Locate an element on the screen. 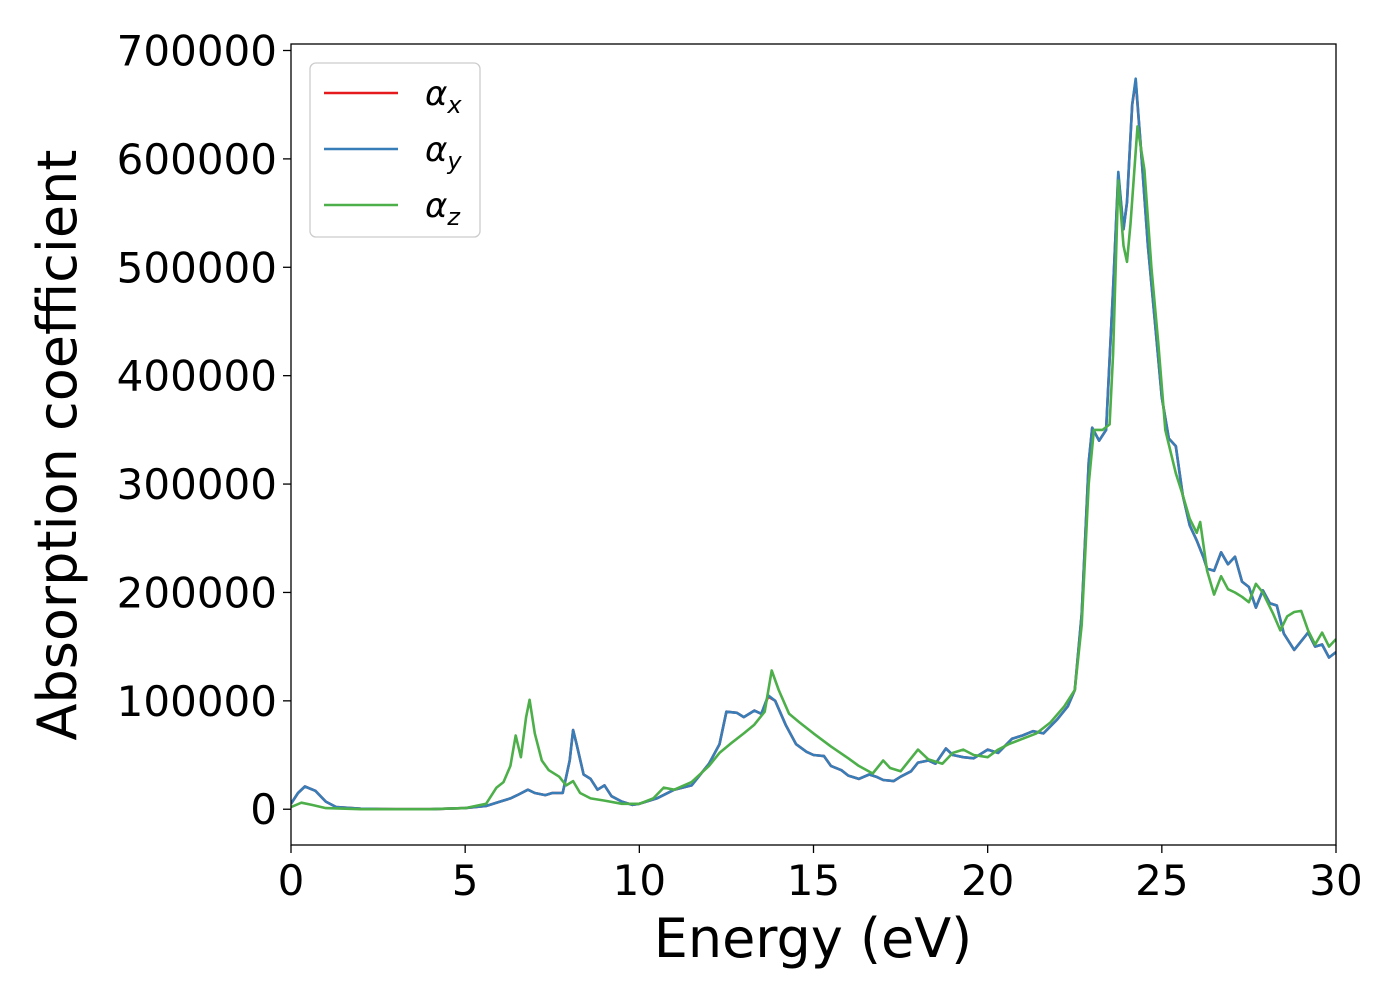 The height and width of the screenshot is (1000, 1400). y-tick-label: 300000 is located at coordinates (197, 484).